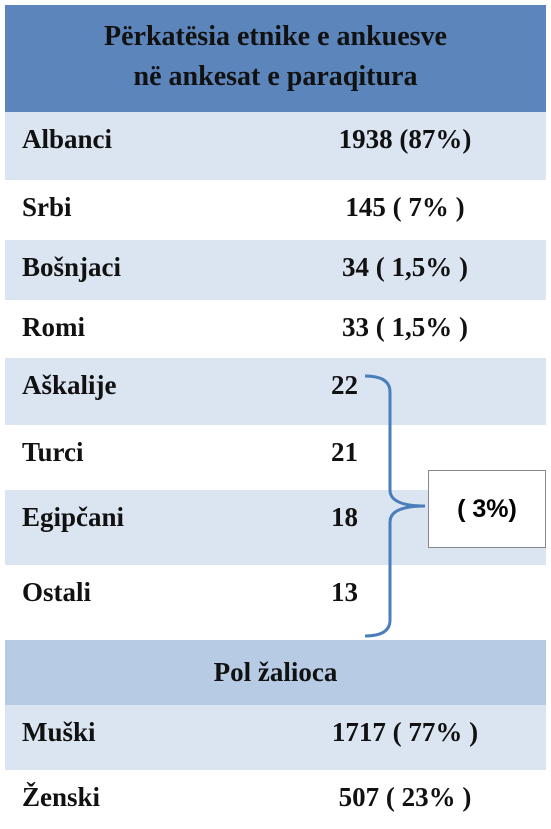  Describe the element at coordinates (405, 139) in the screenshot. I see `row-value: 1938 (87%)` at that location.